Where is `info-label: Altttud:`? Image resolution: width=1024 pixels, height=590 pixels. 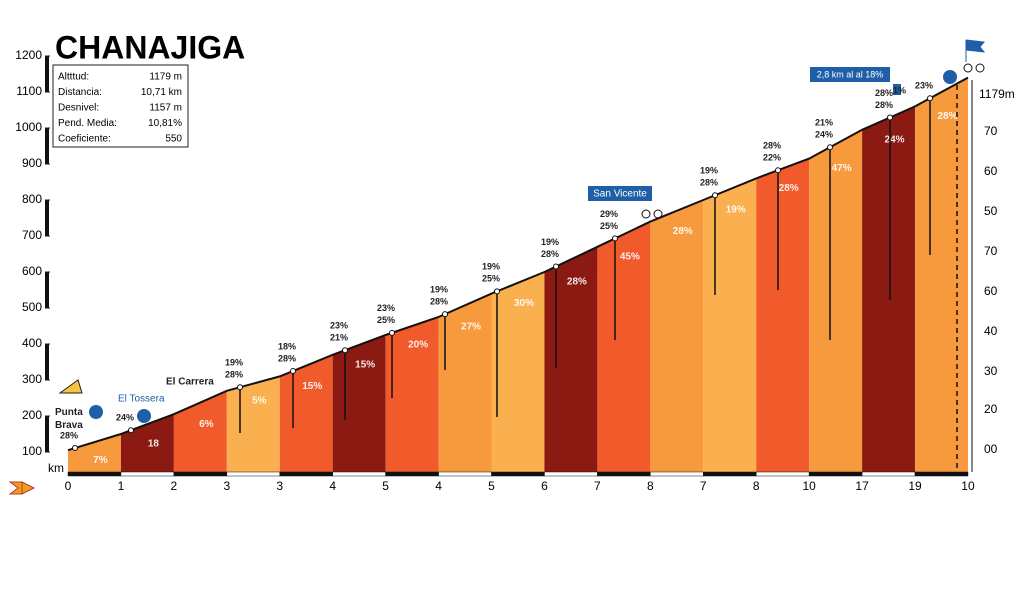 info-label: Altttud: is located at coordinates (73, 77).